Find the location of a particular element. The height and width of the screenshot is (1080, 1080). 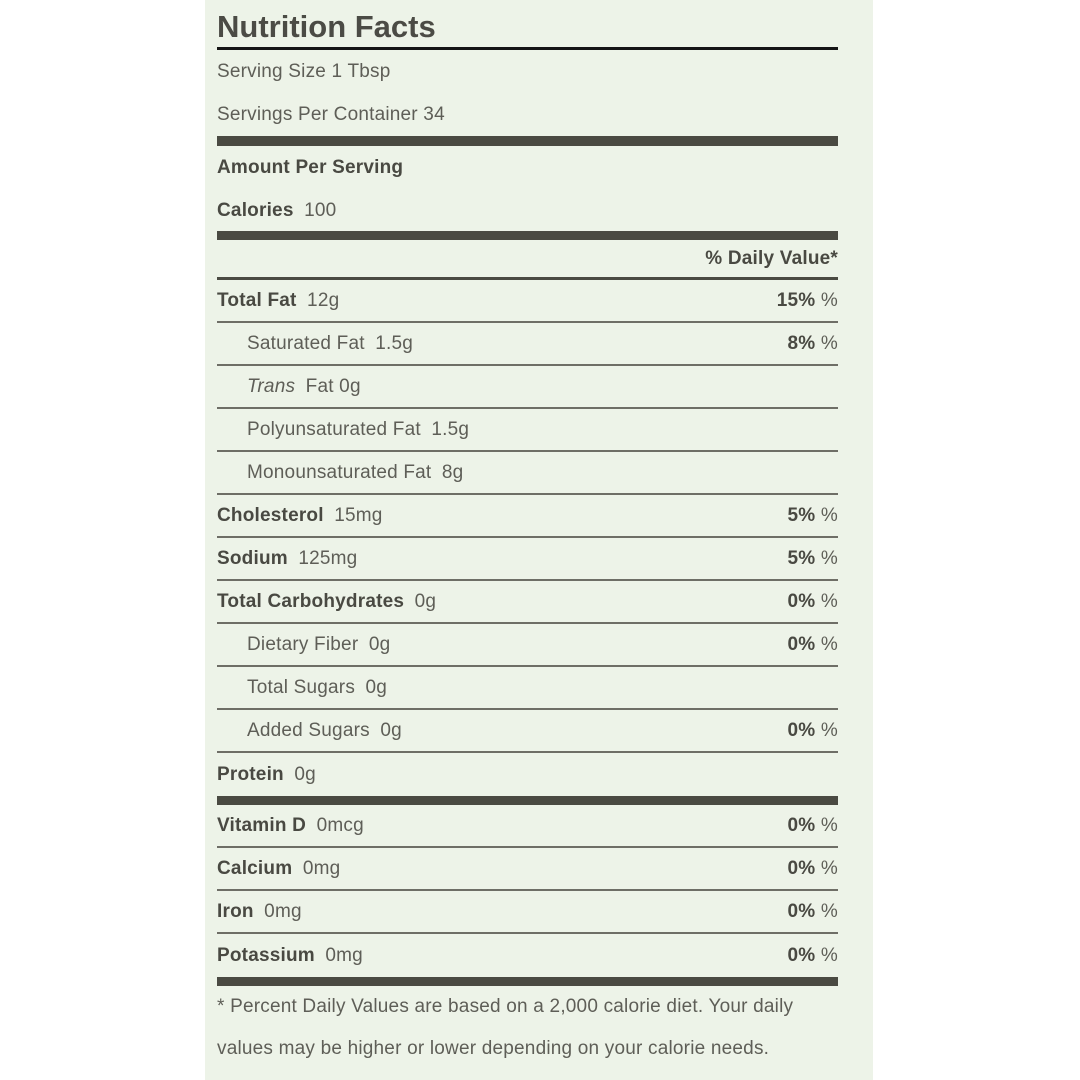

nutrient-amount: 15mg is located at coordinates (358, 515).